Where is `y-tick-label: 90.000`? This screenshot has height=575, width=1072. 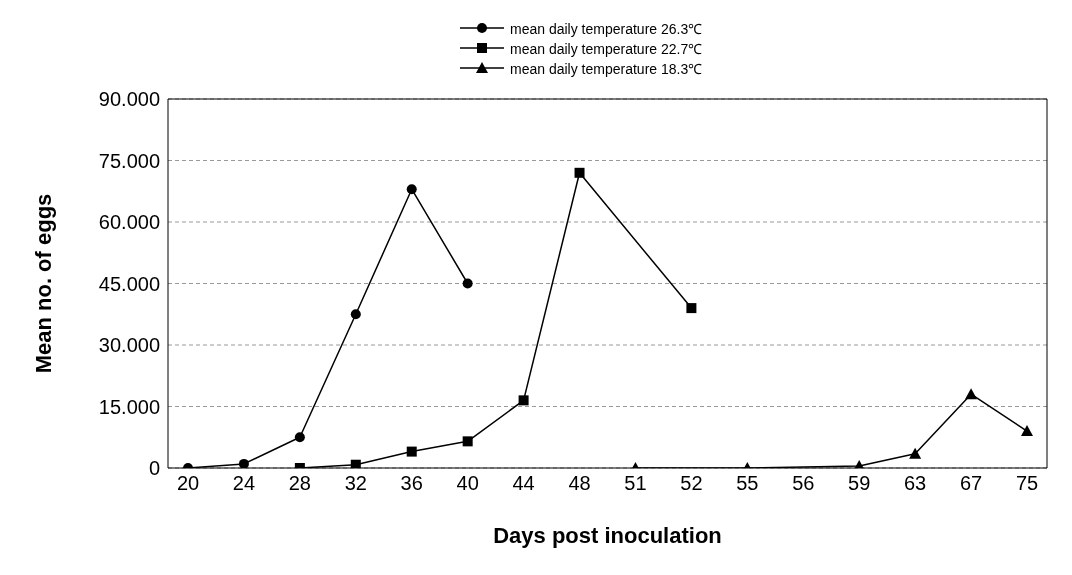
y-tick-label: 90.000 is located at coordinates (129, 99).